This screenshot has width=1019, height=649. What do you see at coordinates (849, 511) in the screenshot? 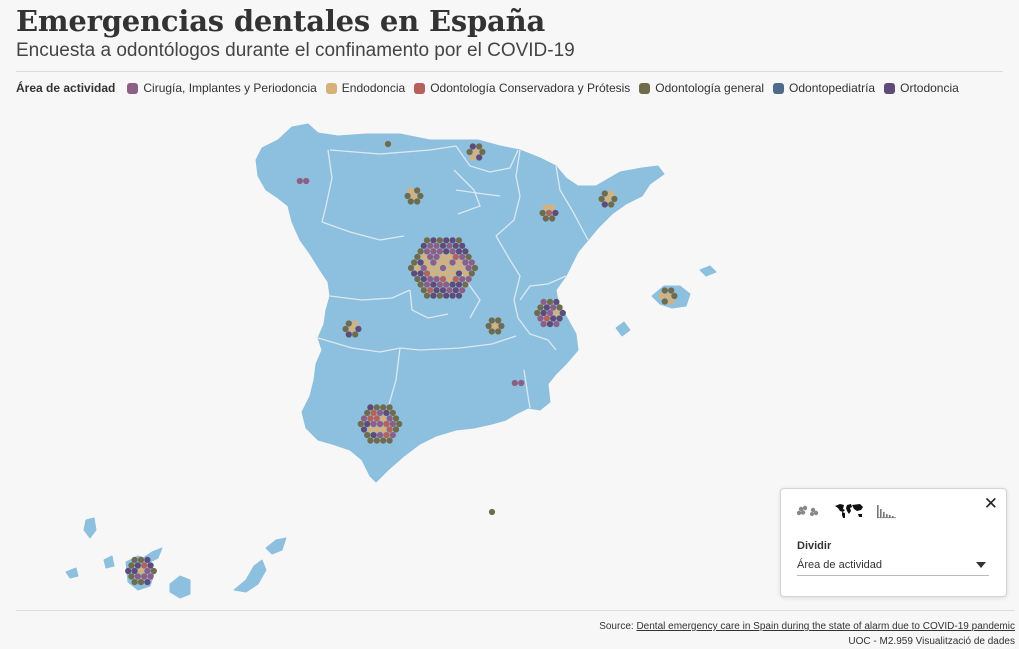
I see `world-map-icon` at bounding box center [849, 511].